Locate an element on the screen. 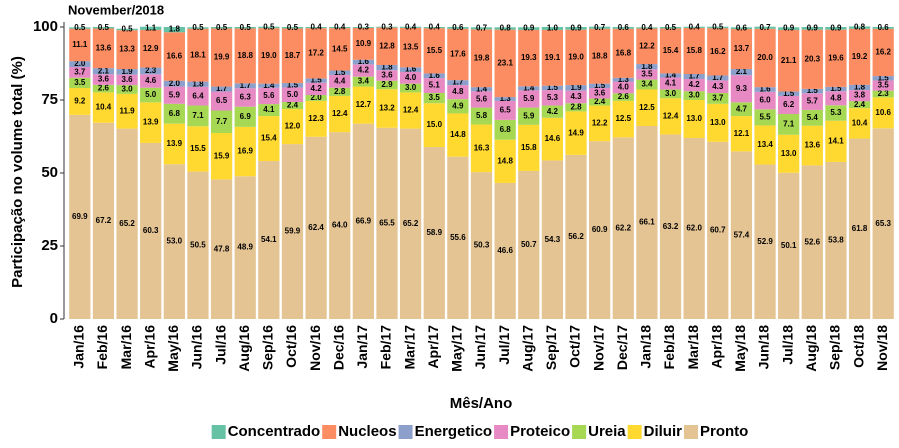 The width and height of the screenshot is (899, 448). value-label: 2.9 is located at coordinates (387, 84).